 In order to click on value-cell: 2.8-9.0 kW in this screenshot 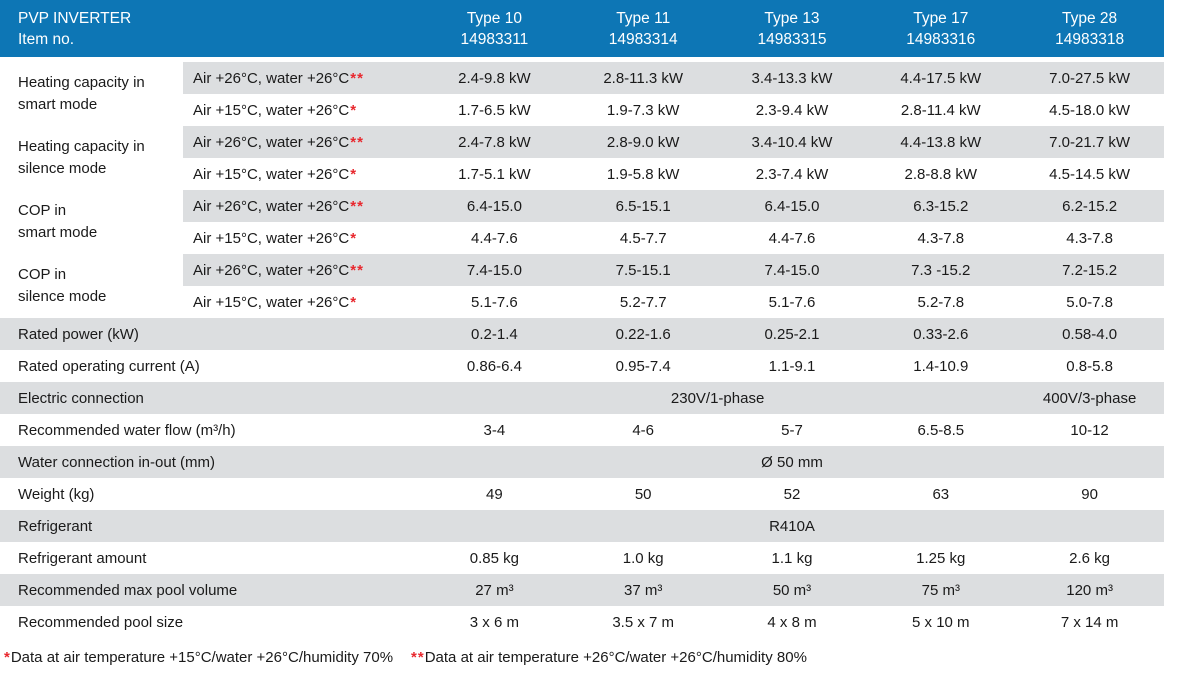, I will do `click(643, 142)`.